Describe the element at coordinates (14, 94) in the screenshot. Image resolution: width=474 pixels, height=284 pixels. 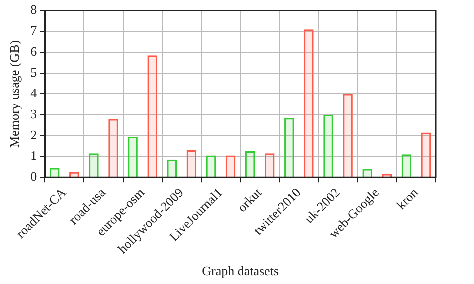
I see `y-axis-title: Memory usage (GB)` at that location.